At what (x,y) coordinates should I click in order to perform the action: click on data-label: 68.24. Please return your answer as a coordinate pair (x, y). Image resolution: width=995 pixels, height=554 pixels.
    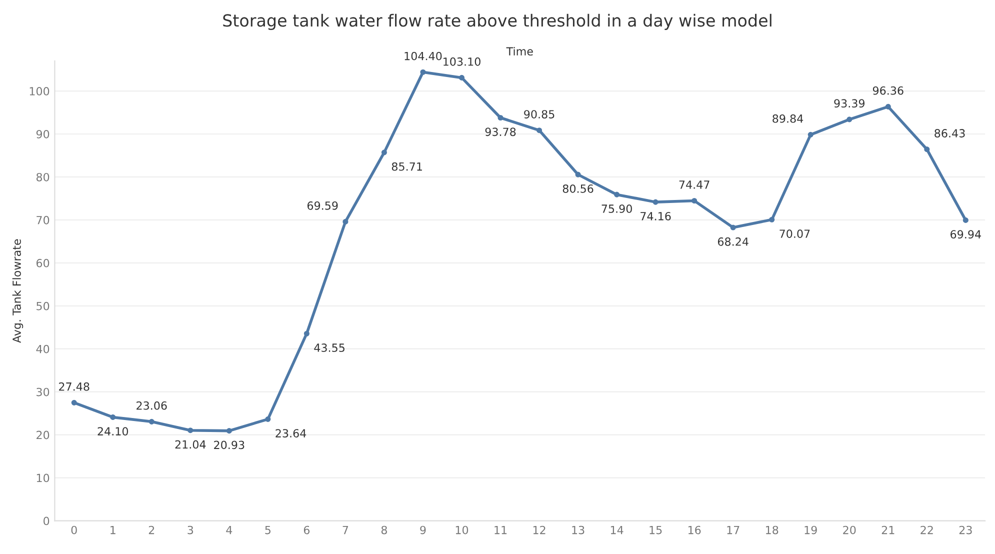
    Looking at the image, I should click on (733, 241).